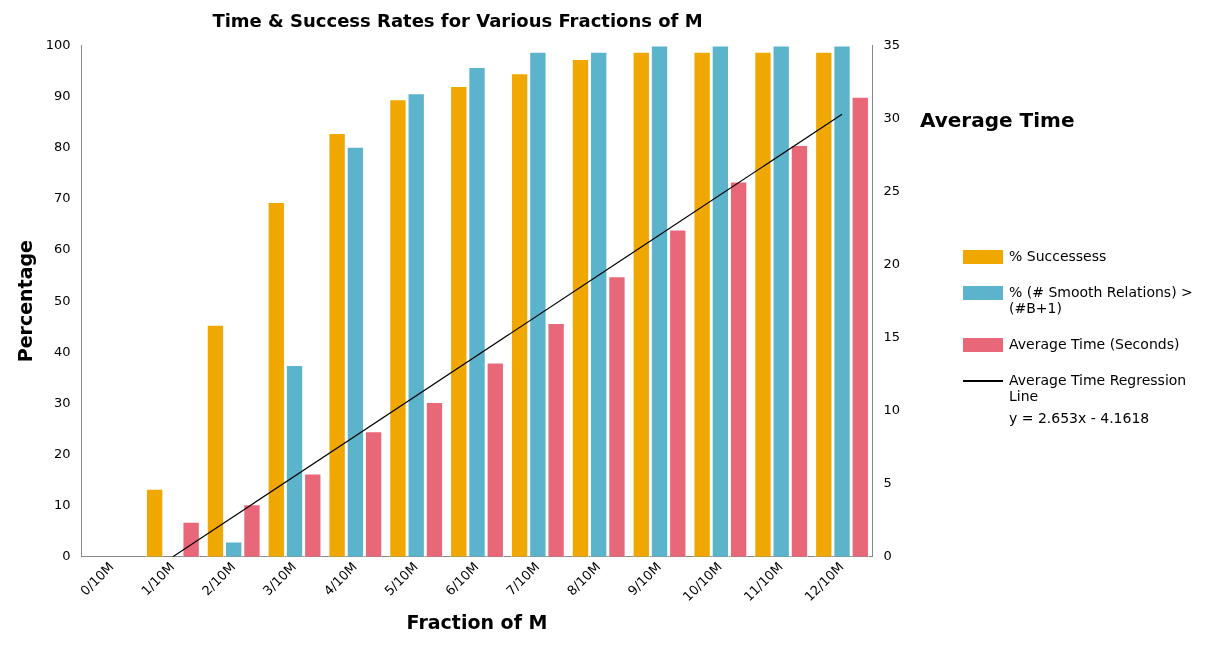  What do you see at coordinates (887, 556) in the screenshot?
I see `y2-tick-label: 0` at bounding box center [887, 556].